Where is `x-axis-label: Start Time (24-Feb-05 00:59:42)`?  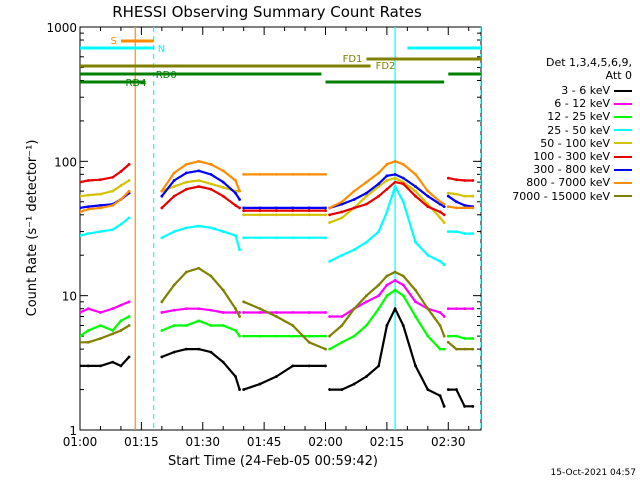
x-axis-label: Start Time (24-Feb-05 00:59:42) is located at coordinates (273, 461).